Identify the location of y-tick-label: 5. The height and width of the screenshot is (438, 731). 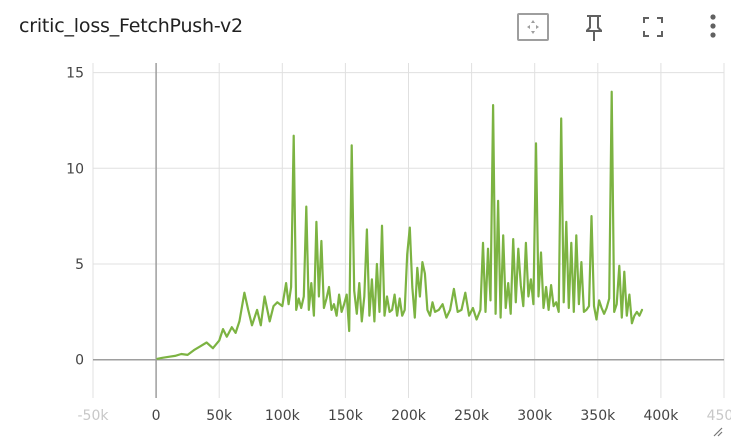
(79, 265).